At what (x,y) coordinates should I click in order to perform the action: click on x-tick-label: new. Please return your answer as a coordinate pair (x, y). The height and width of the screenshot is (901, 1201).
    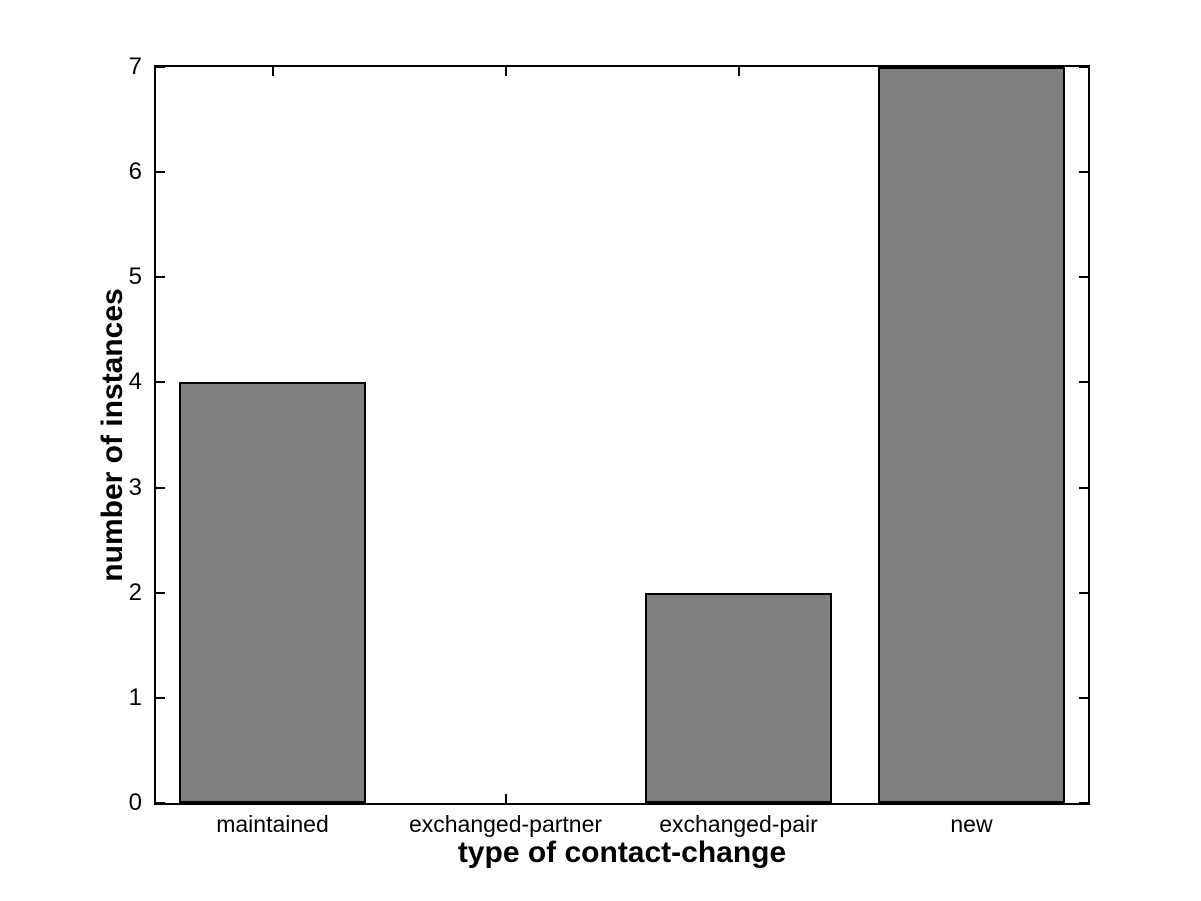
    Looking at the image, I should click on (971, 824).